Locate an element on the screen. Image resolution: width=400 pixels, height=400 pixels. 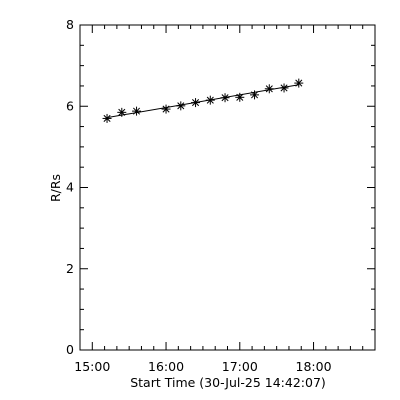
y-tick-label: 6 is located at coordinates (70, 105).